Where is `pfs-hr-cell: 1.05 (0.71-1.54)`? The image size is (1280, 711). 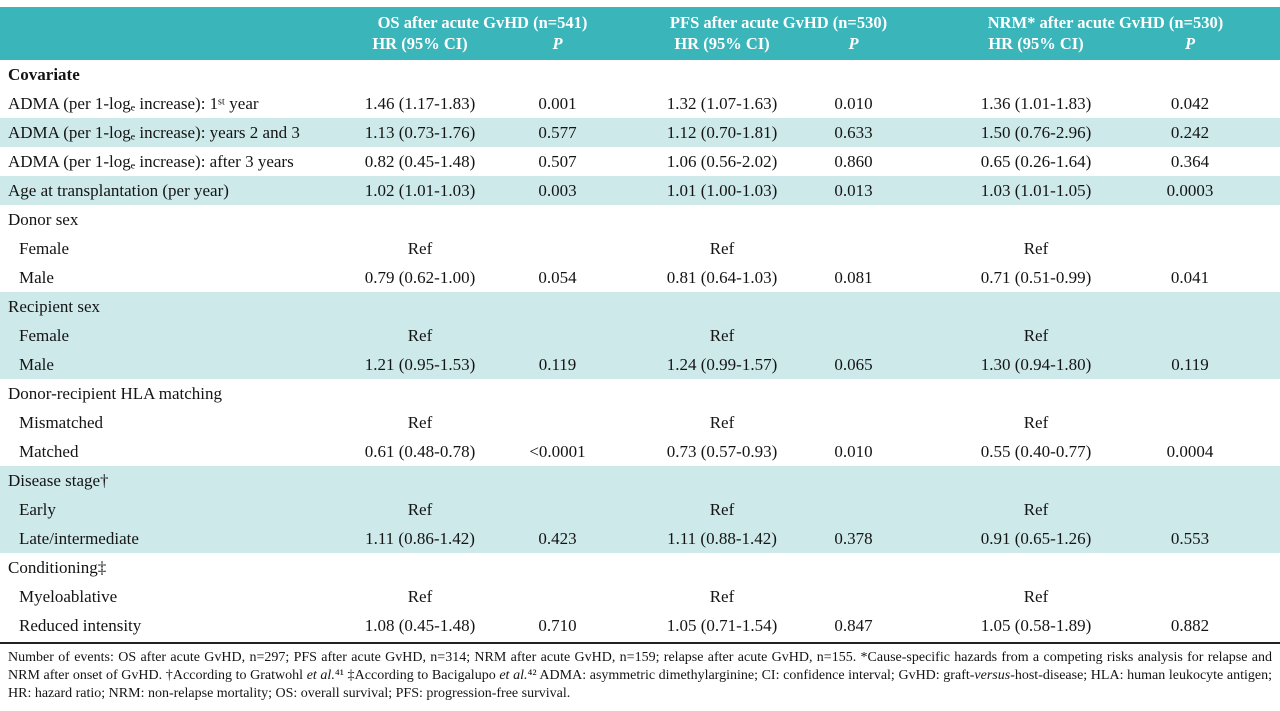 pfs-hr-cell: 1.05 (0.71-1.54) is located at coordinates (722, 625).